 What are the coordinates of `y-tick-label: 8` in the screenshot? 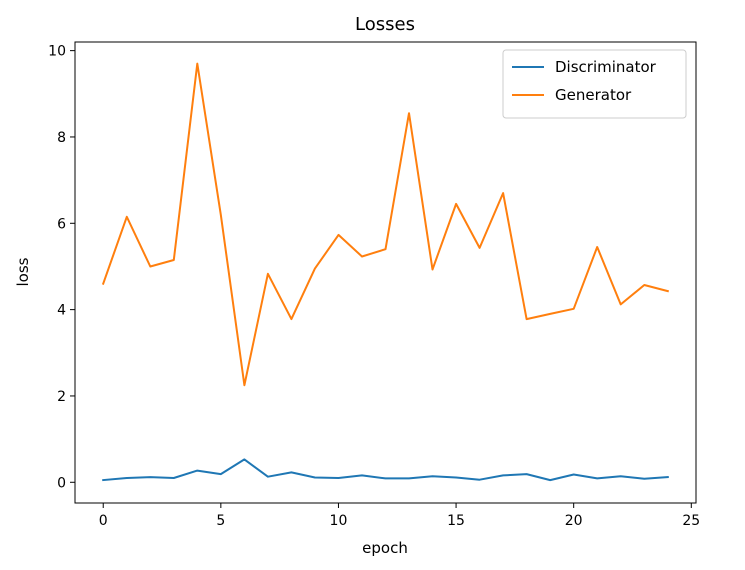 It's located at (61, 138).